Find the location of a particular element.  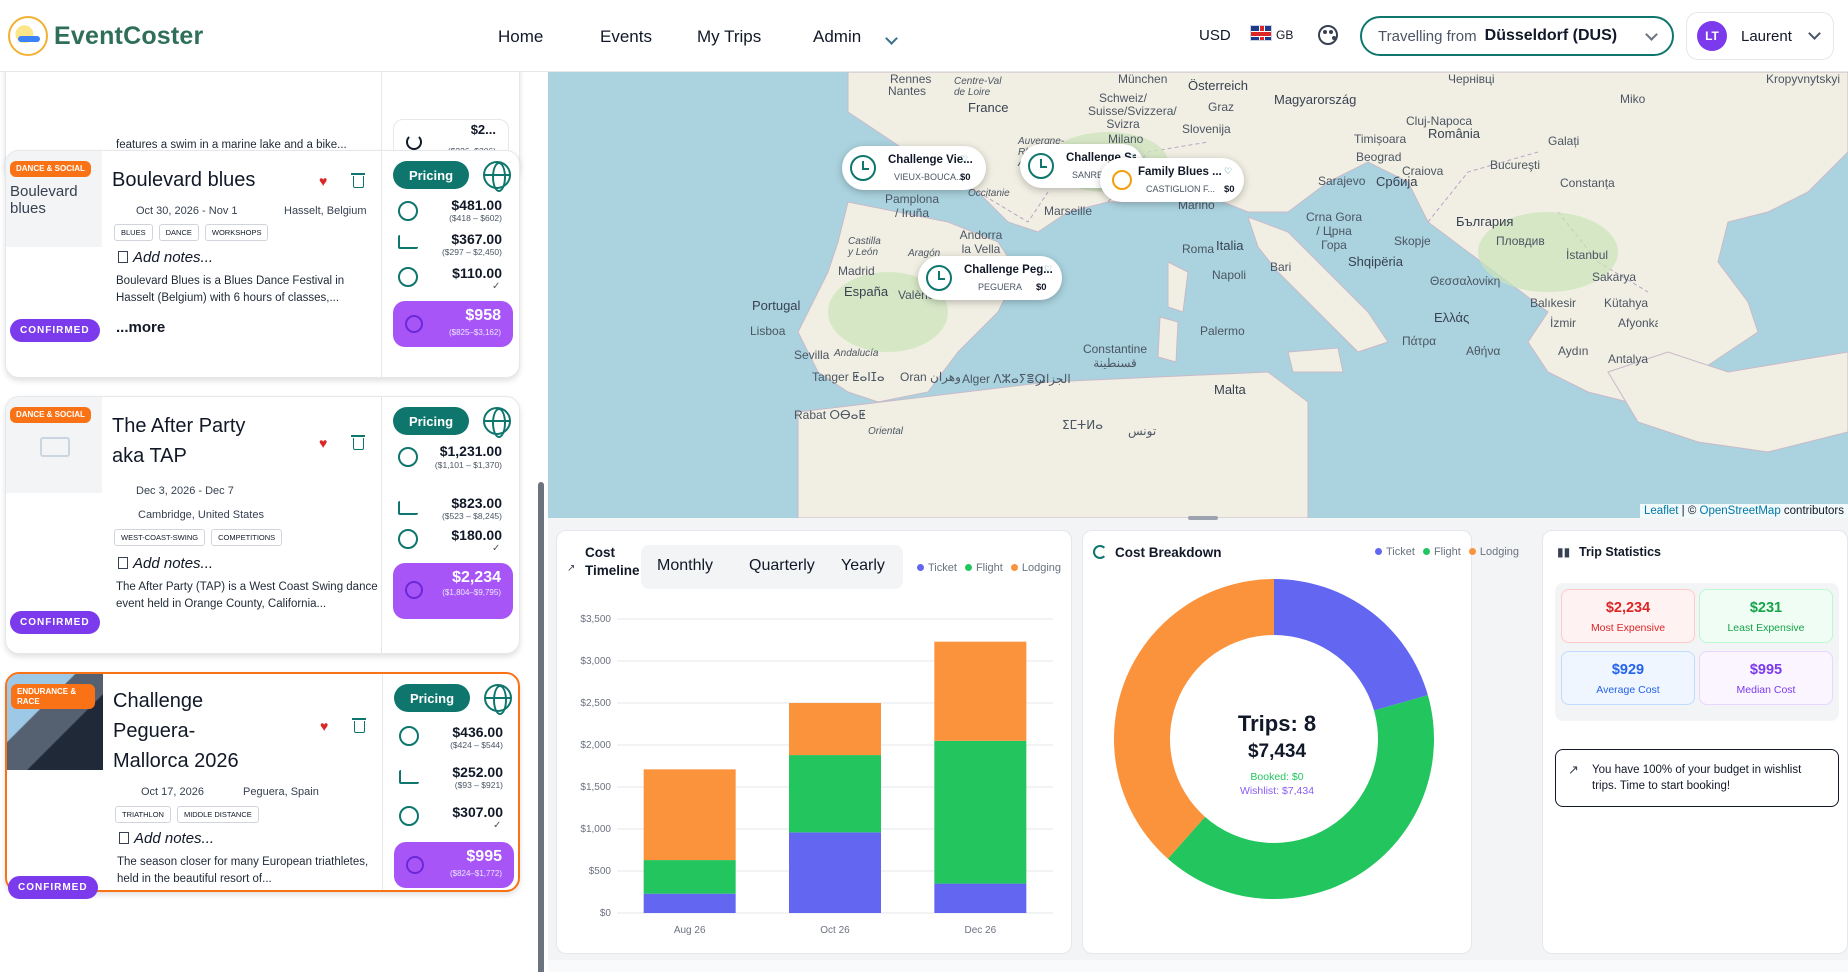

scrollbar is located at coordinates (541, 727).